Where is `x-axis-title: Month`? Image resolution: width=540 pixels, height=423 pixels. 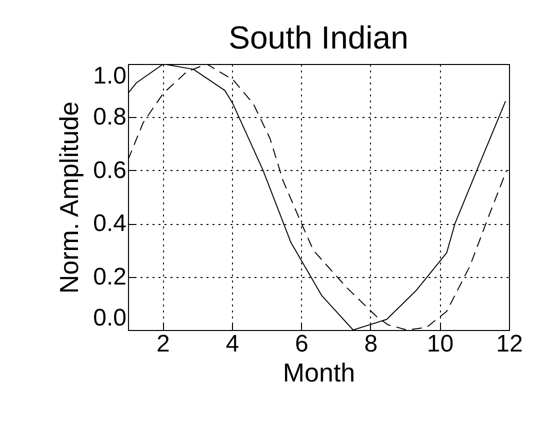
x-axis-title: Month is located at coordinates (319, 373).